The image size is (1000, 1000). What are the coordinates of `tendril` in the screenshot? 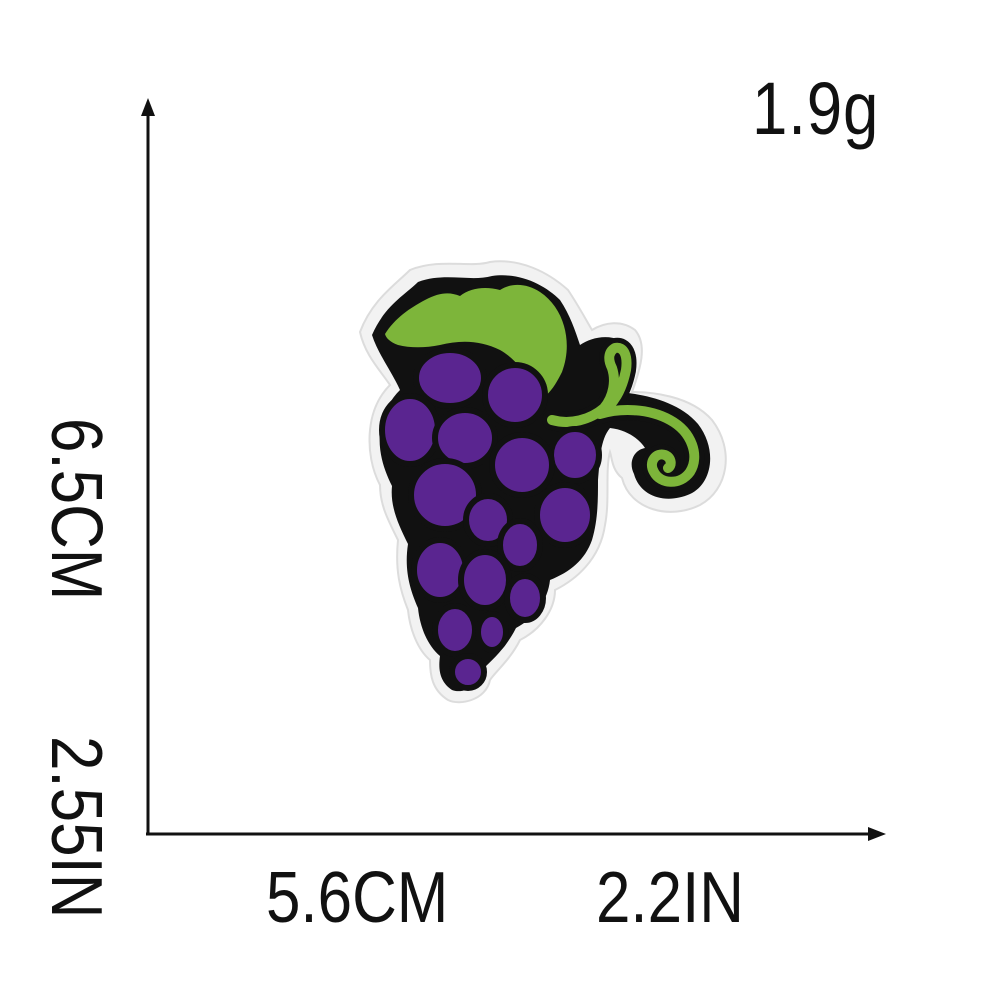 It's located at (623, 414).